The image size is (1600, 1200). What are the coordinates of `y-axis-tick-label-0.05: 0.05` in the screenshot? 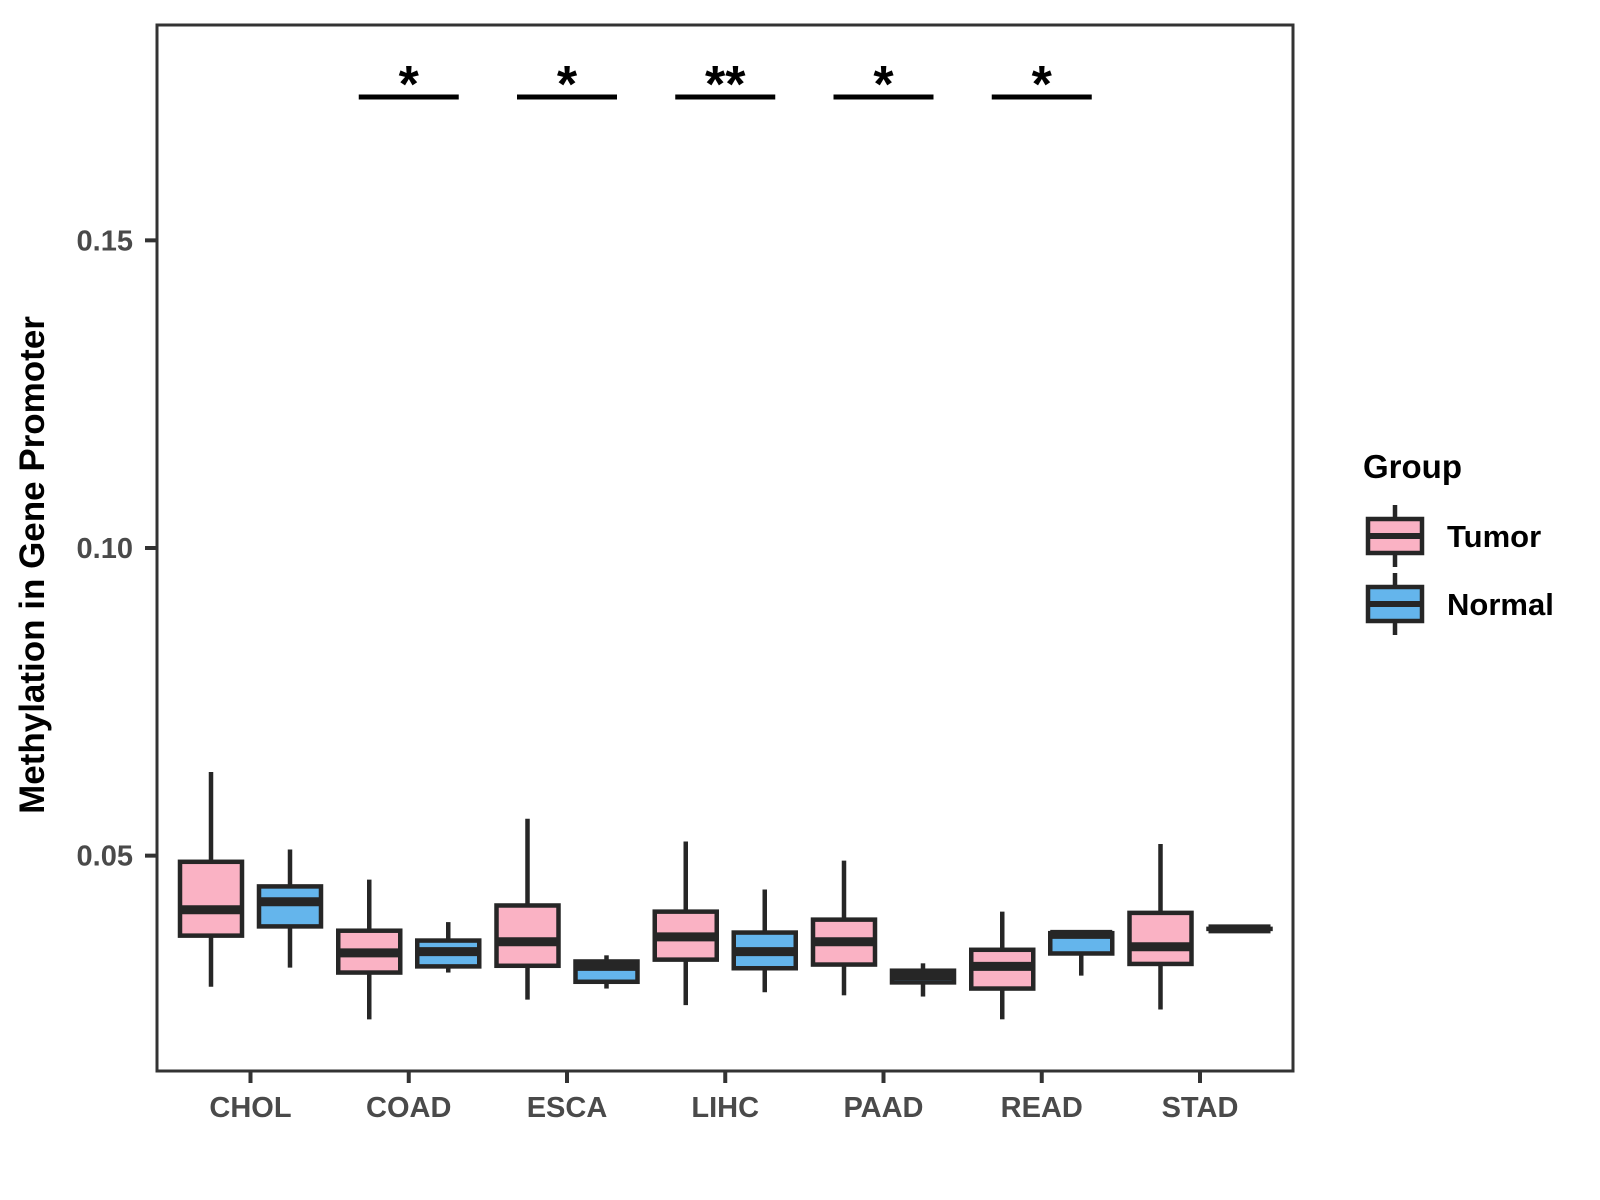 It's located at (105, 857).